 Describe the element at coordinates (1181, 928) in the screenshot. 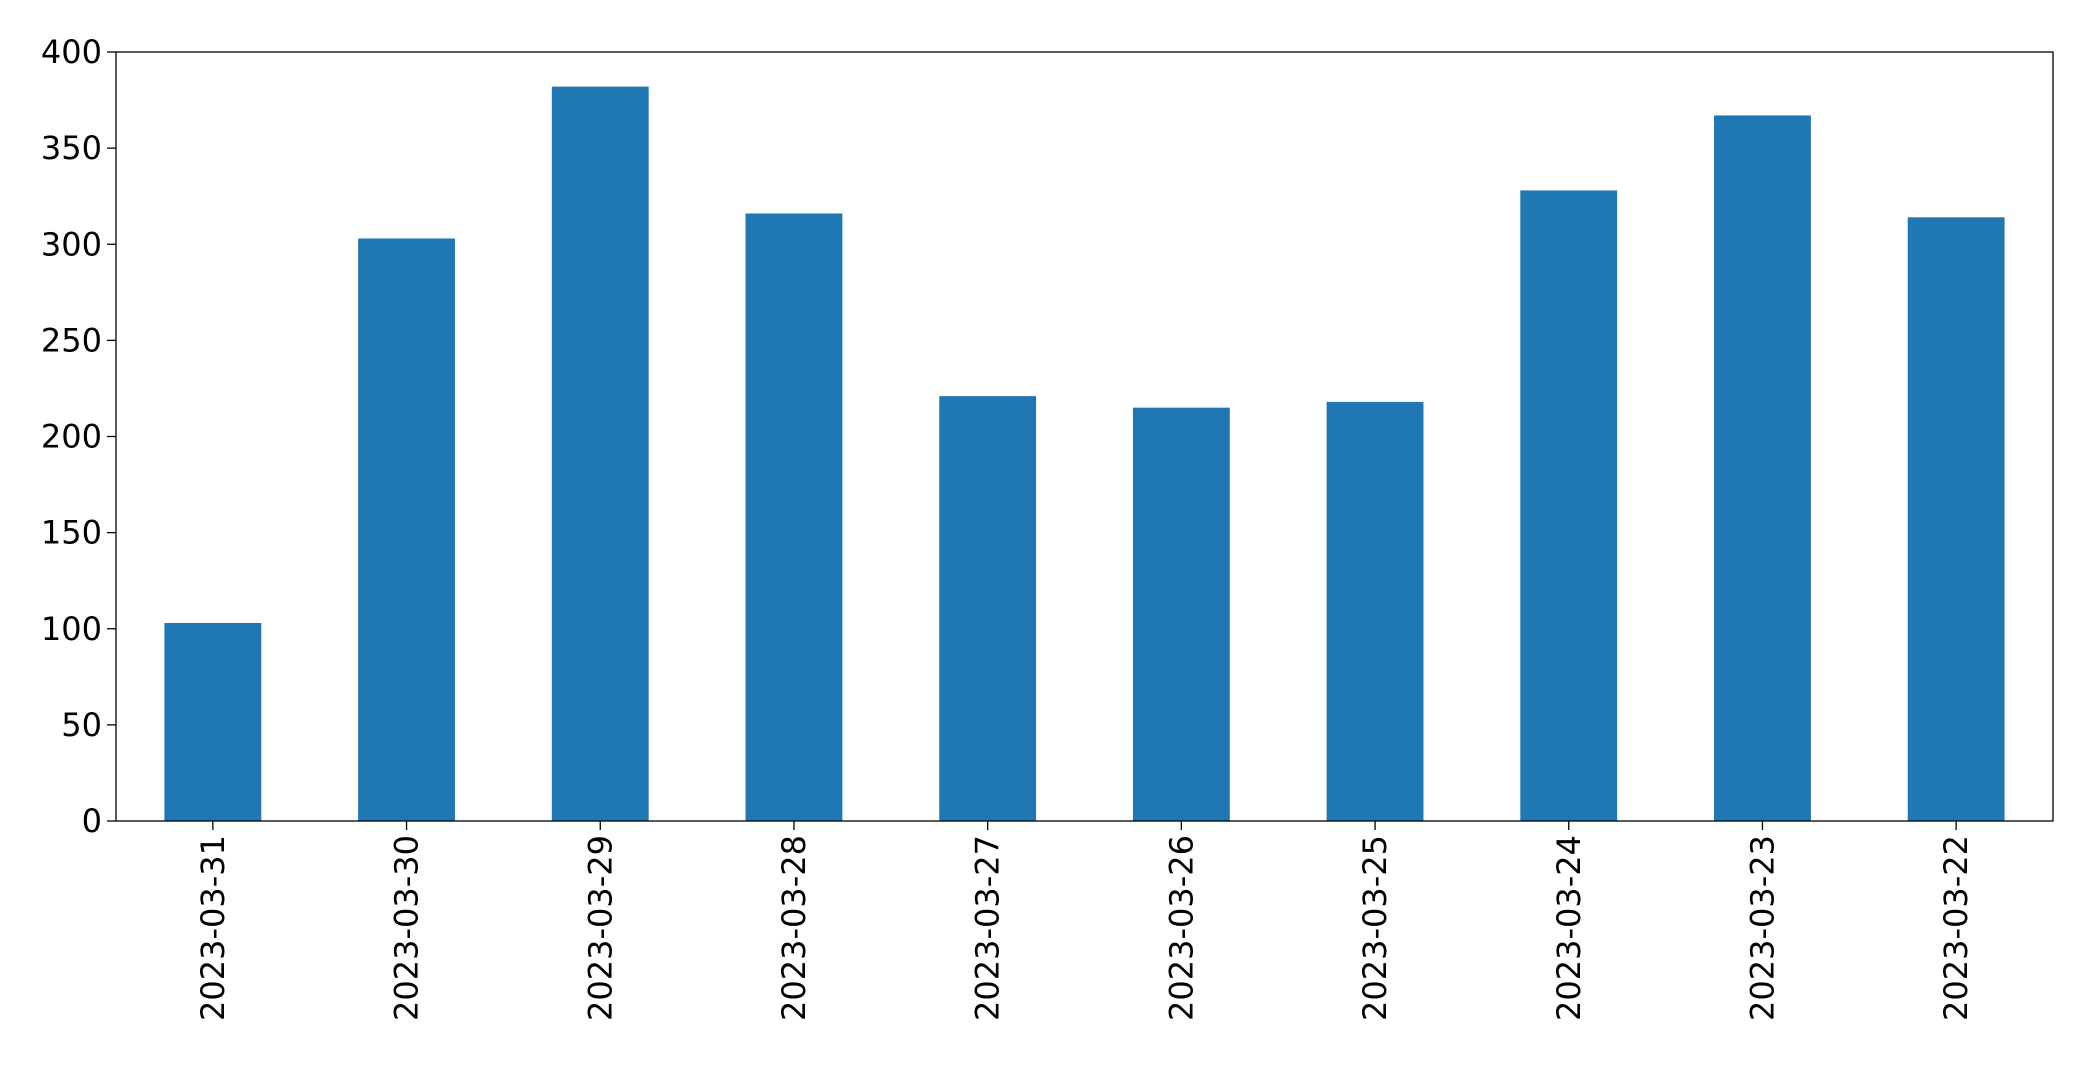

I see `x-tick-label: 2023-03-26` at that location.